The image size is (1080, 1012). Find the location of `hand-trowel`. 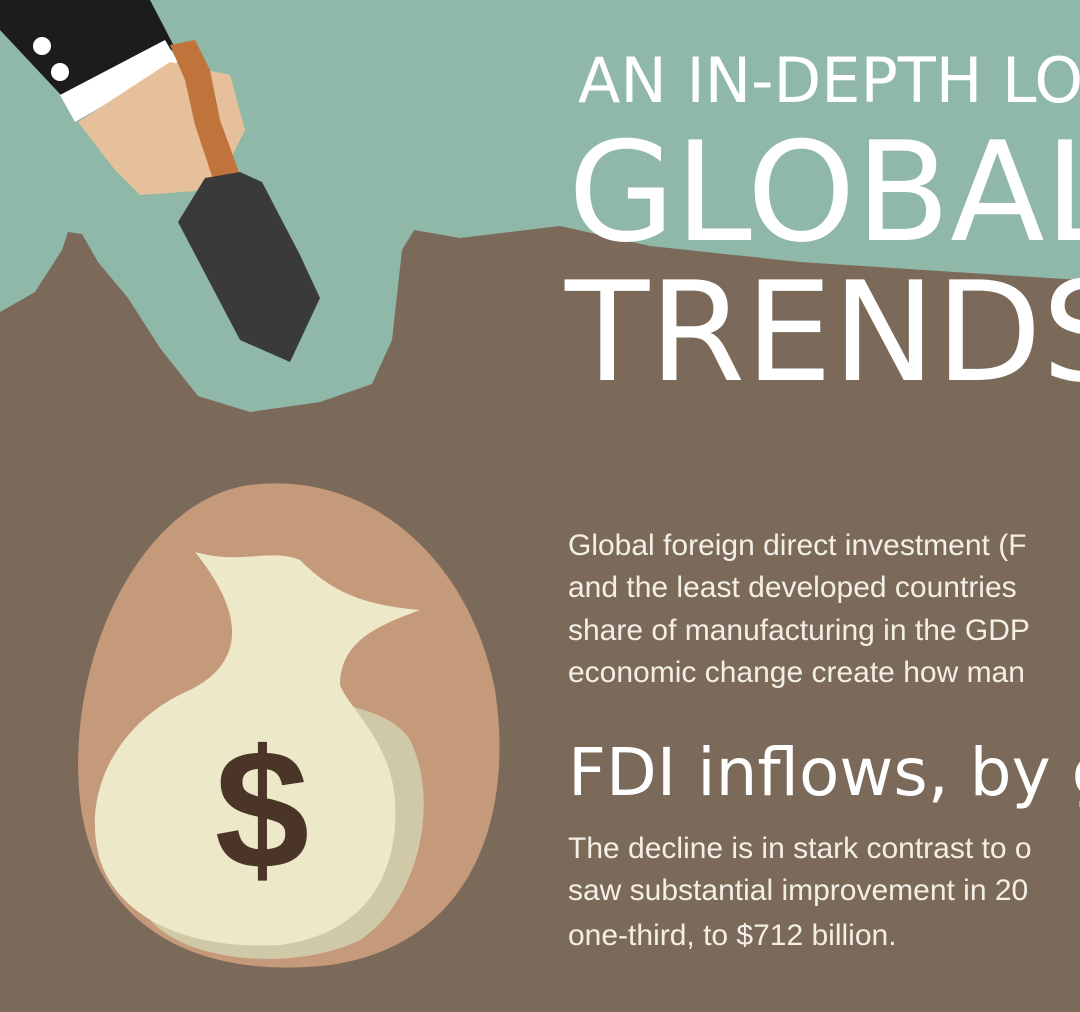

hand-trowel is located at coordinates (160, 181).